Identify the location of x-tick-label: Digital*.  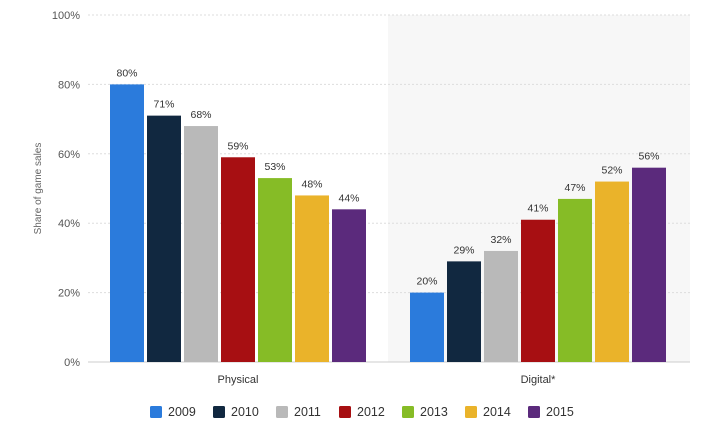
(539, 380).